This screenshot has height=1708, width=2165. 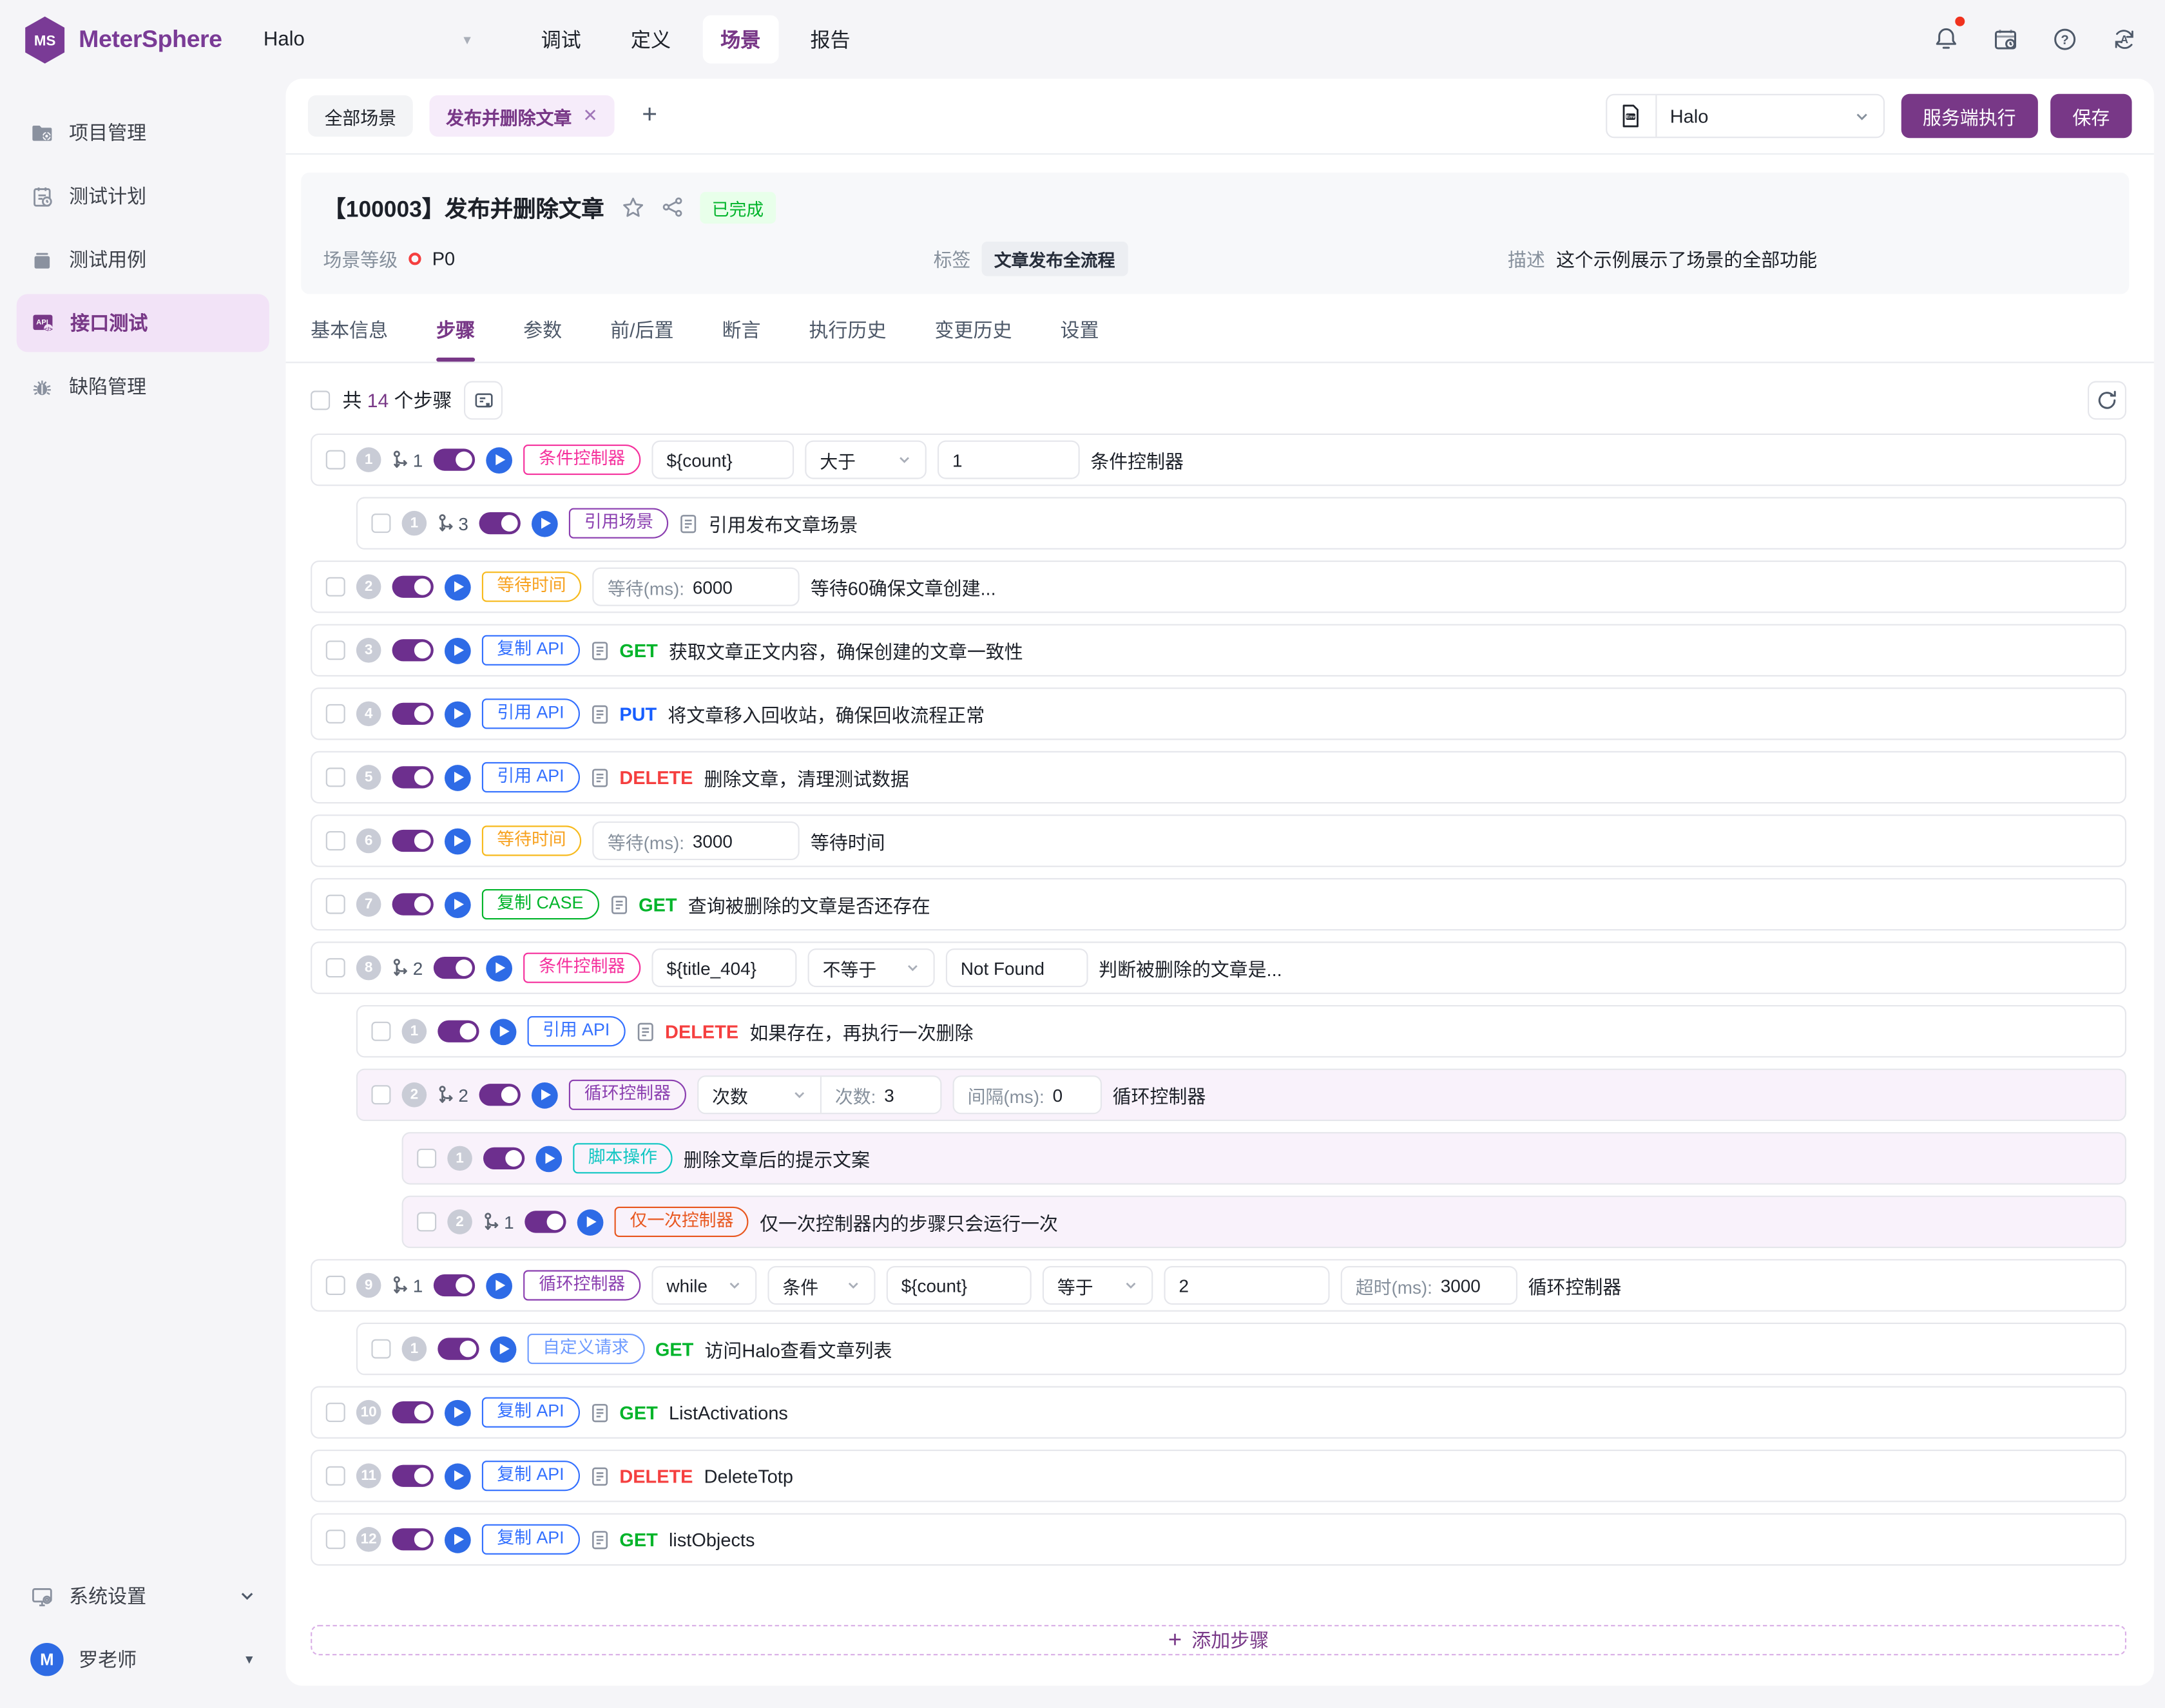 I want to click on step-row: 7 复制 CASE GET 查询被删除的文章是否还存在, so click(x=1219, y=904).